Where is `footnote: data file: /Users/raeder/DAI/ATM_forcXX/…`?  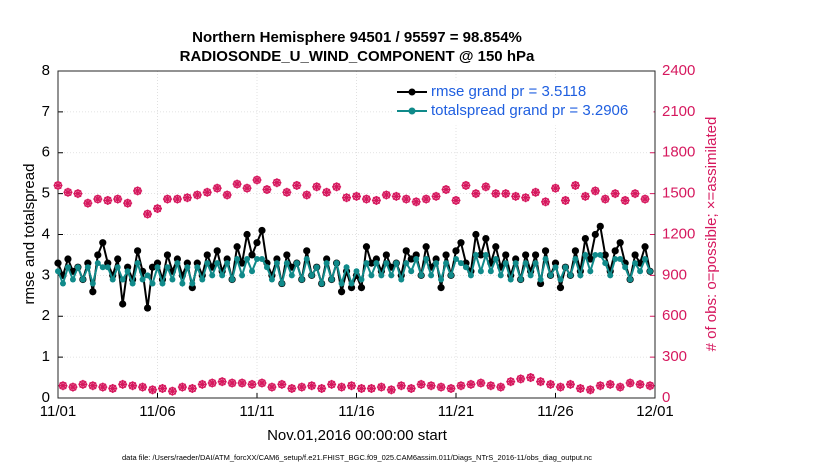 footnote: data file: /Users/raeder/DAI/ATM_forcXX/… is located at coordinates (357, 457).